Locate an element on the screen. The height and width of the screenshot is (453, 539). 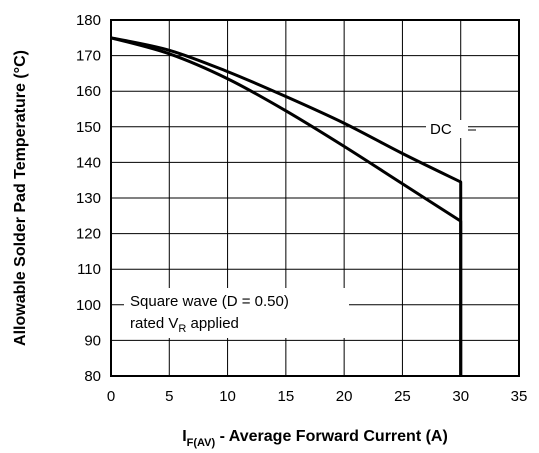
x-axis-title-rest: - Average Forward Current (A) is located at coordinates (331, 436).